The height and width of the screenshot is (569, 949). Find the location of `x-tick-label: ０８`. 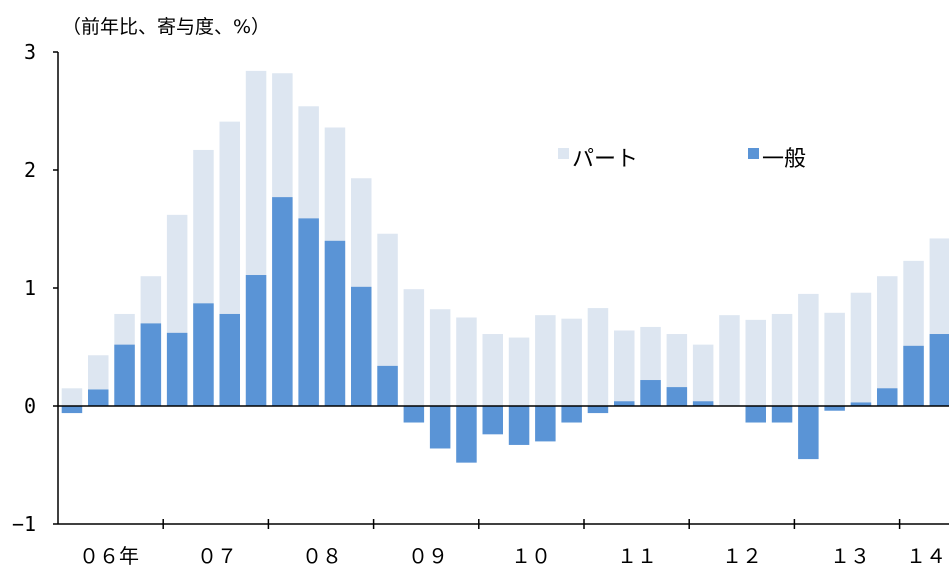

x-tick-label: ０８ is located at coordinates (322, 556).